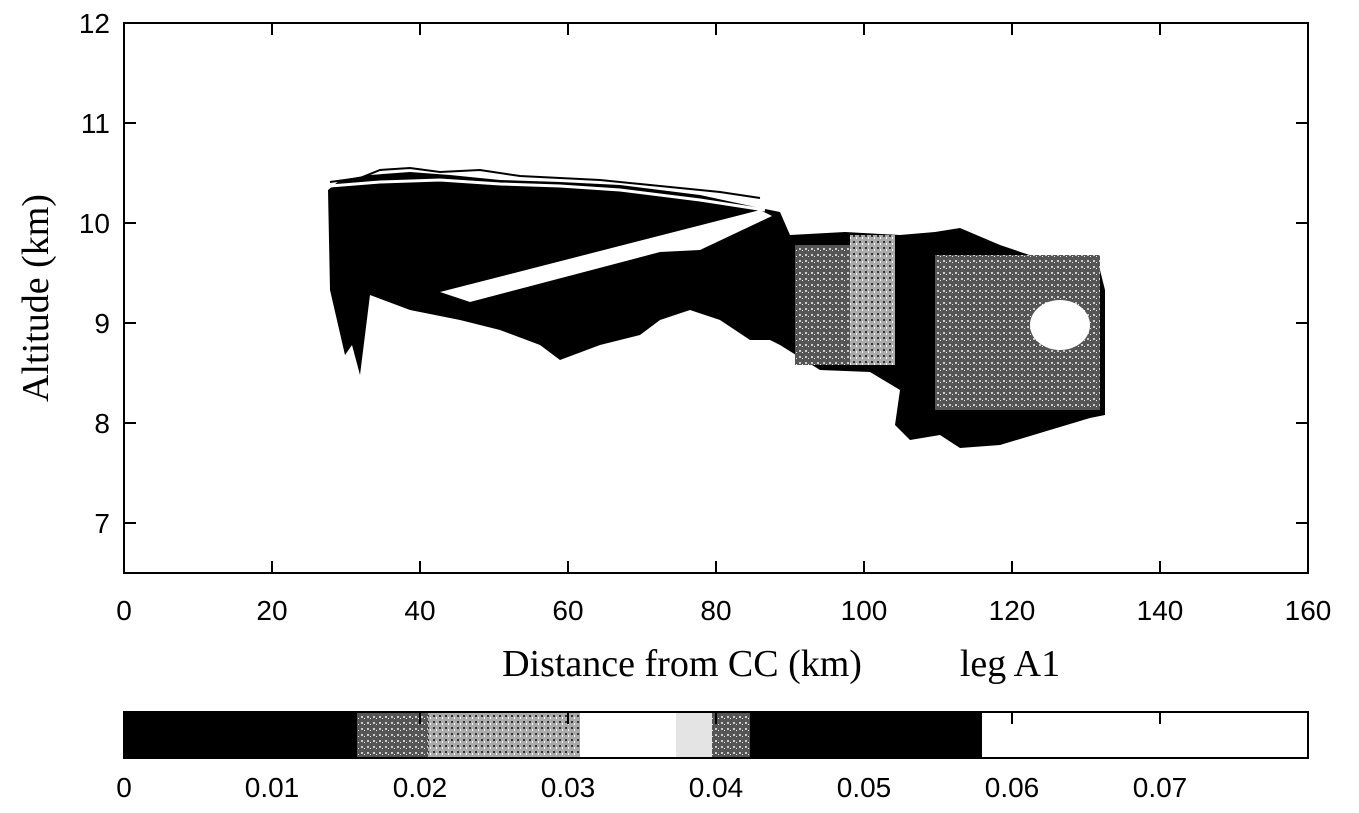 The width and height of the screenshot is (1359, 813). Describe the element at coordinates (419, 610) in the screenshot. I see `x-tick-label: 40` at that location.